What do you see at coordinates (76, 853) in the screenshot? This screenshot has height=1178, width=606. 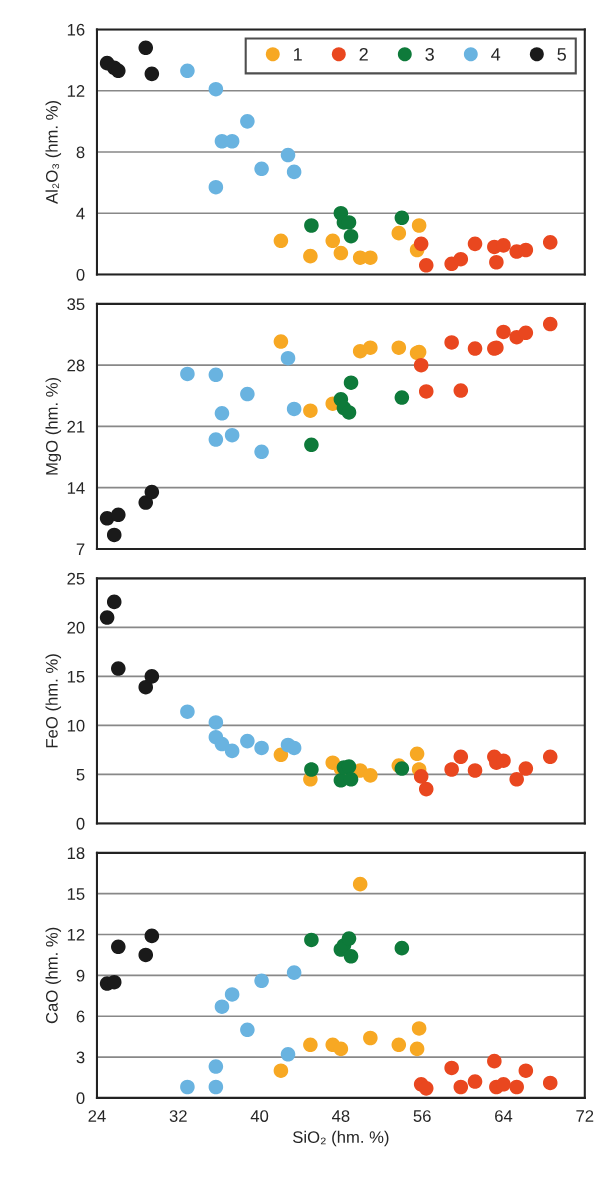 I see `y-tick-label: 18` at bounding box center [76, 853].